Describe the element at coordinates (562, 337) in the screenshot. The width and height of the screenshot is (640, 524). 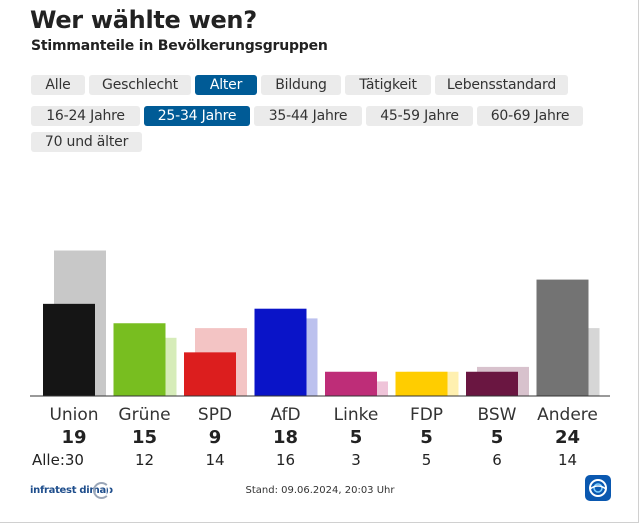
I see `bar-andere` at that location.